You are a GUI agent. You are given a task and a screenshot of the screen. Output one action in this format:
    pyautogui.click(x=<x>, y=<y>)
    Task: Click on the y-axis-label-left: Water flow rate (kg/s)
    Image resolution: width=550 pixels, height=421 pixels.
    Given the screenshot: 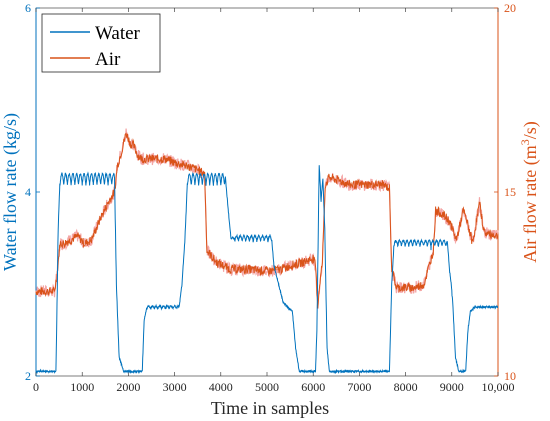 What is the action you would take?
    pyautogui.click(x=10, y=192)
    